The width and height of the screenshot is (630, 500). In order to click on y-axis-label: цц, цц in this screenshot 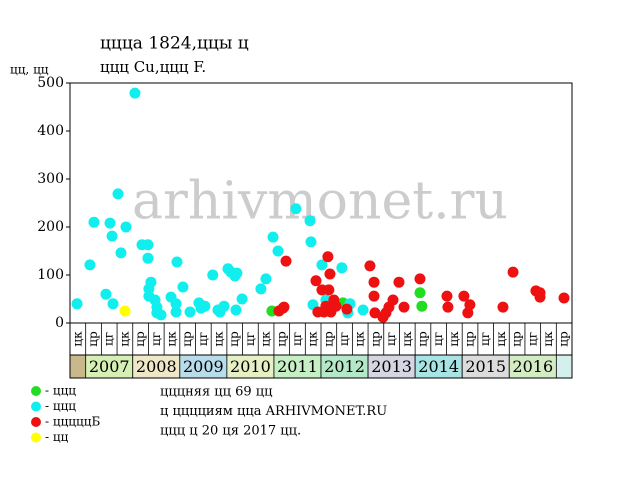, I will do `click(29, 70)`.